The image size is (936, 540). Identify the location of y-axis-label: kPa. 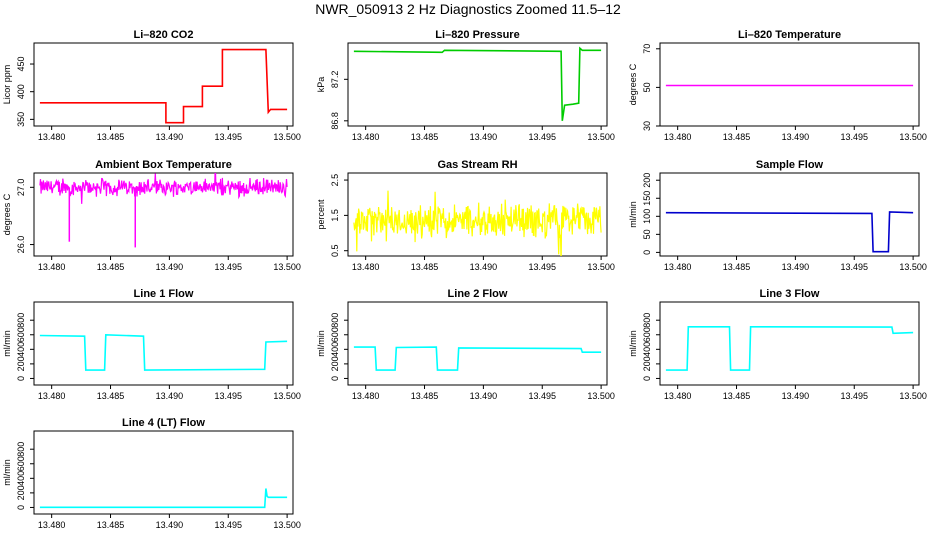
(321, 85).